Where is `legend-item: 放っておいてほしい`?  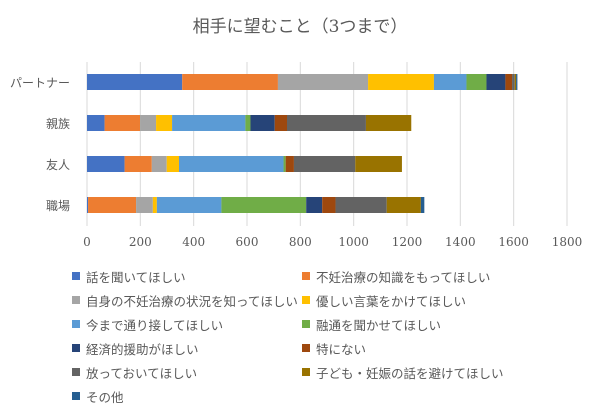 legend-item: 放っておいてほしい is located at coordinates (187, 372).